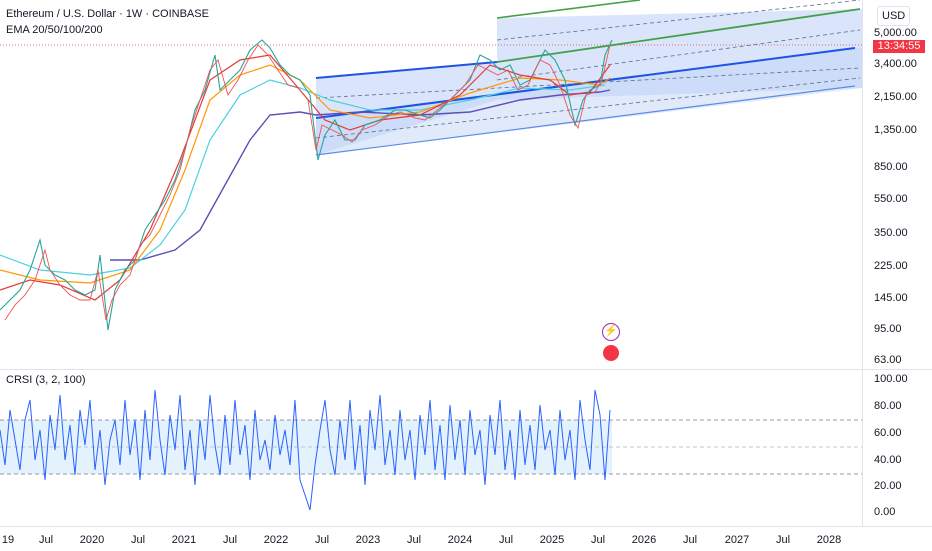 This screenshot has height=551, width=932. Describe the element at coordinates (899, 46) in the screenshot. I see `countdown-label: 13:34:55` at that location.